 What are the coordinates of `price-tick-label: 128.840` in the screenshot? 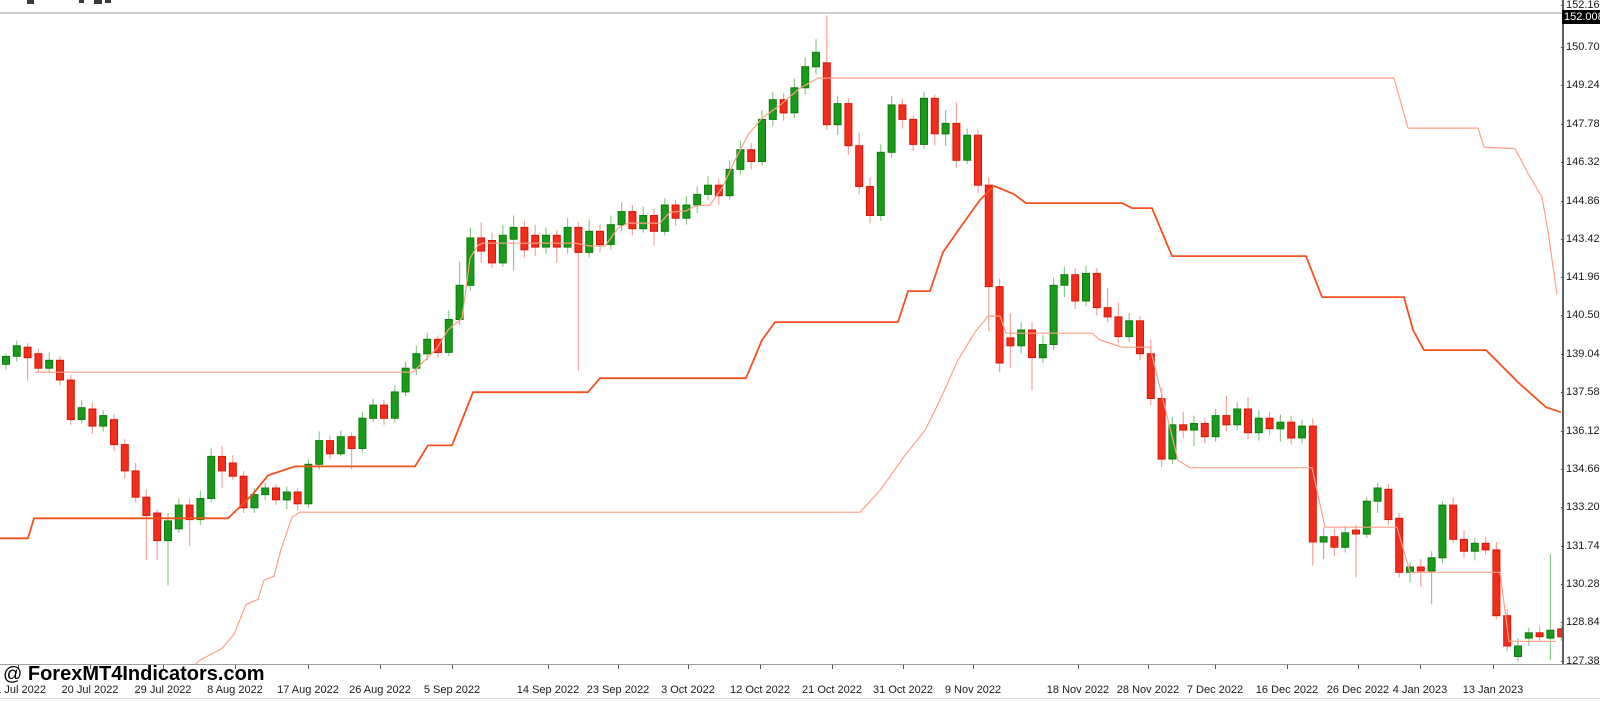 It's located at (1583, 622).